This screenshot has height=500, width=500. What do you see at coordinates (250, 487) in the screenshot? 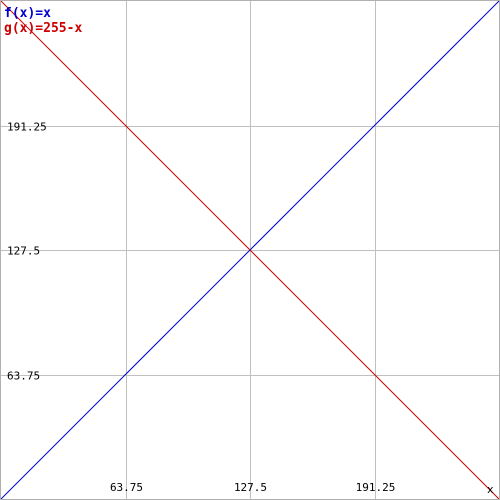
I see `x-tick-label: 127.5` at bounding box center [250, 487].